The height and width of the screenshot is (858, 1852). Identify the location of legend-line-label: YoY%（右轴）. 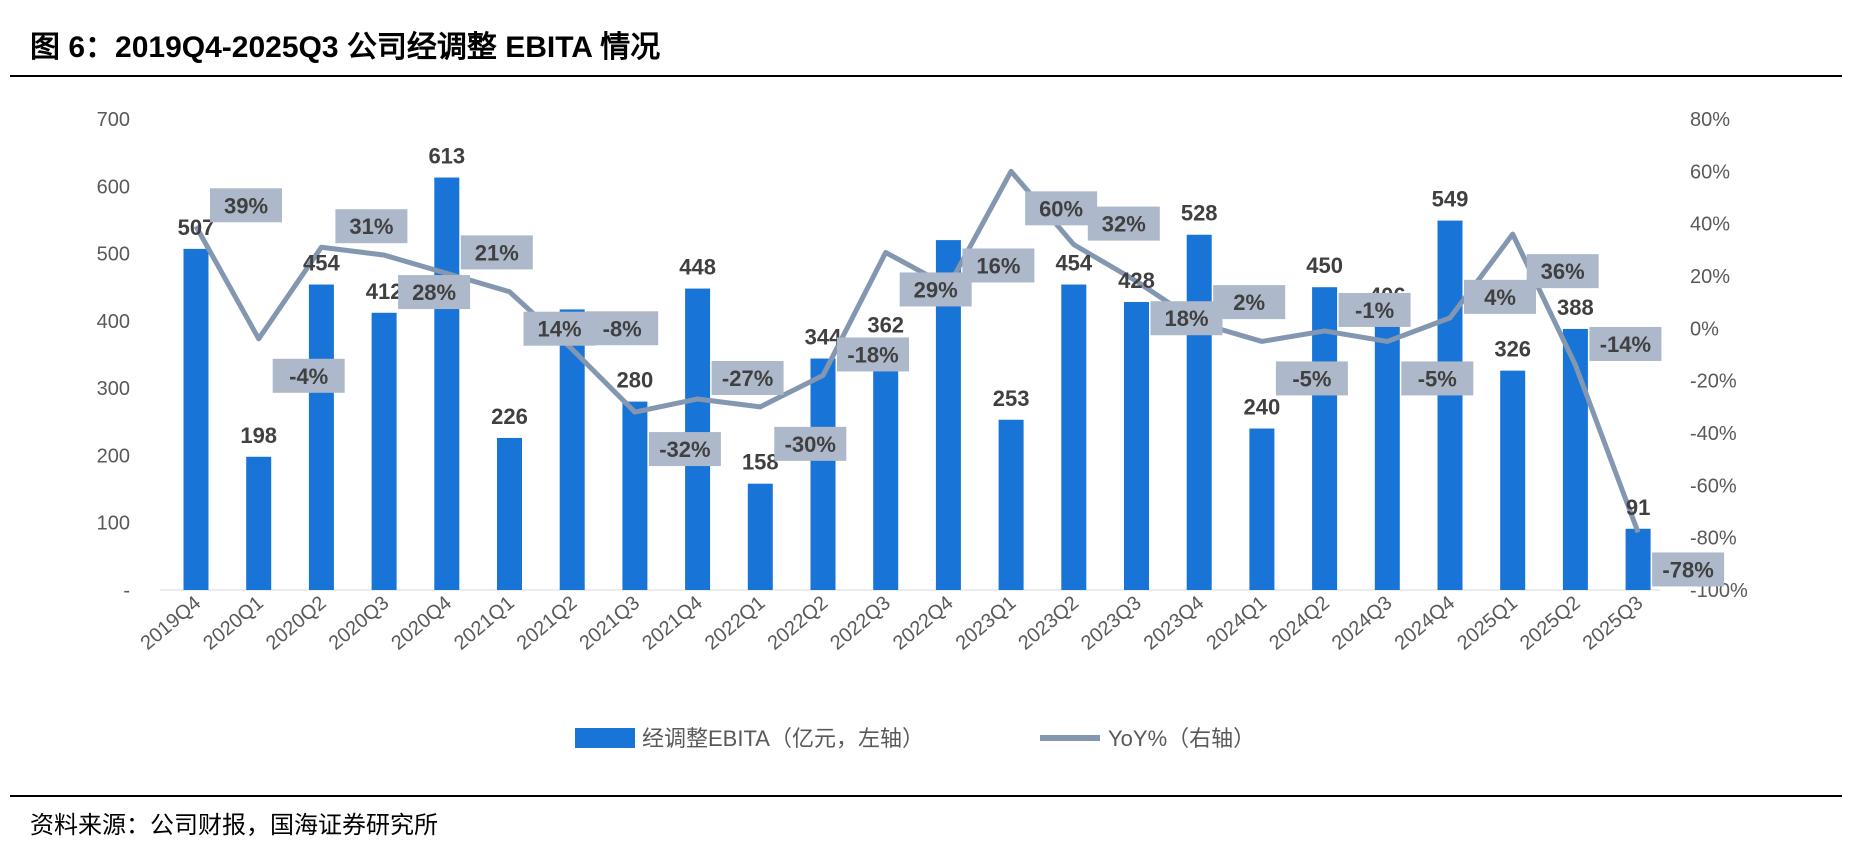
(1181, 738).